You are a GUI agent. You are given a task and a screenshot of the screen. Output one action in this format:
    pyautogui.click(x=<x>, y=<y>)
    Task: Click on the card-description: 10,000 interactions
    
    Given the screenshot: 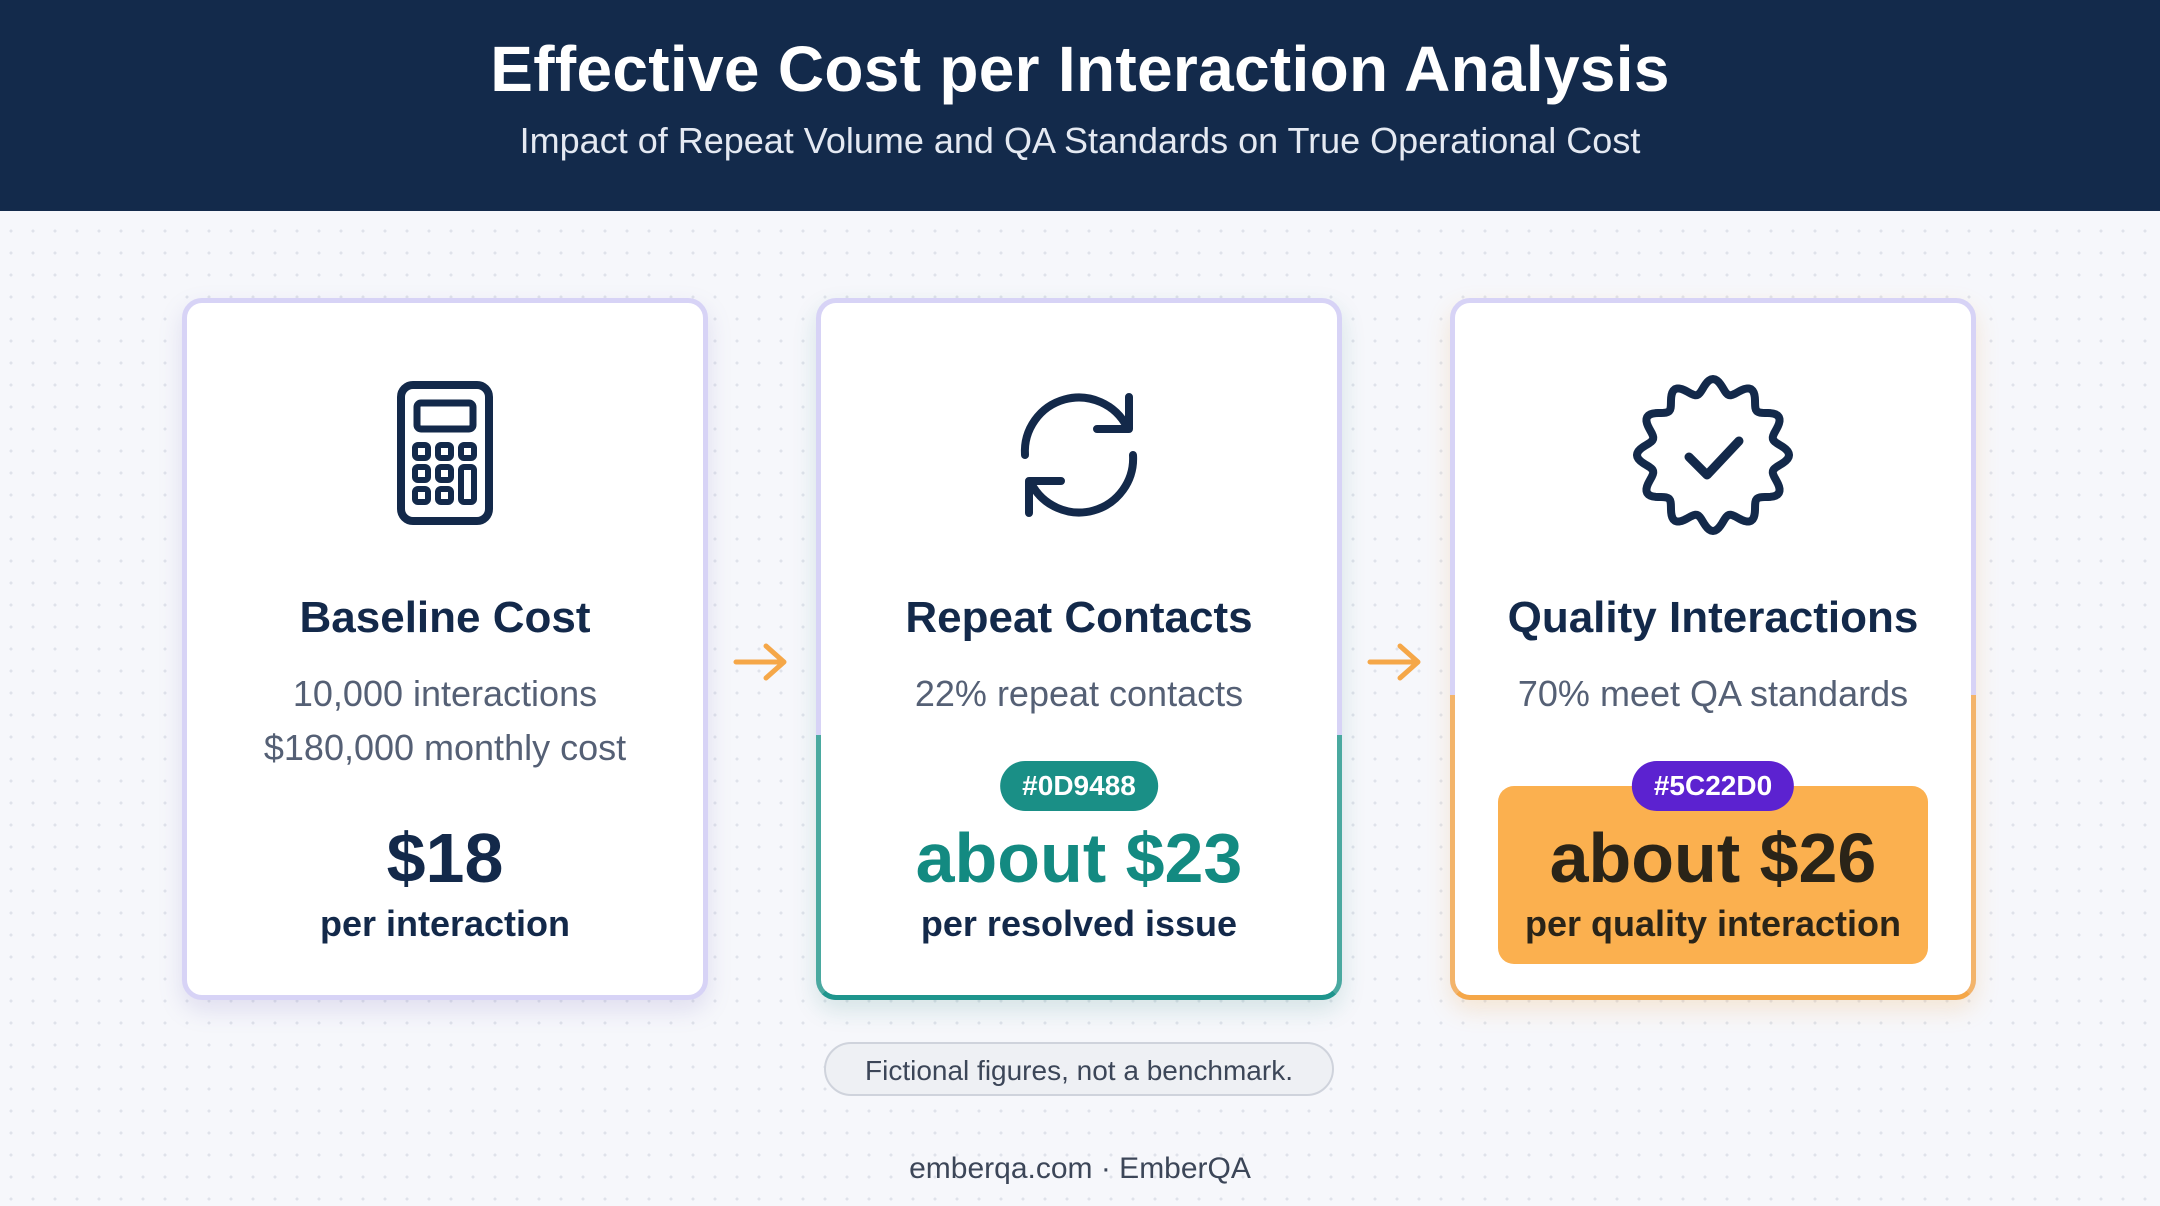 What is the action you would take?
    pyautogui.click(x=445, y=693)
    